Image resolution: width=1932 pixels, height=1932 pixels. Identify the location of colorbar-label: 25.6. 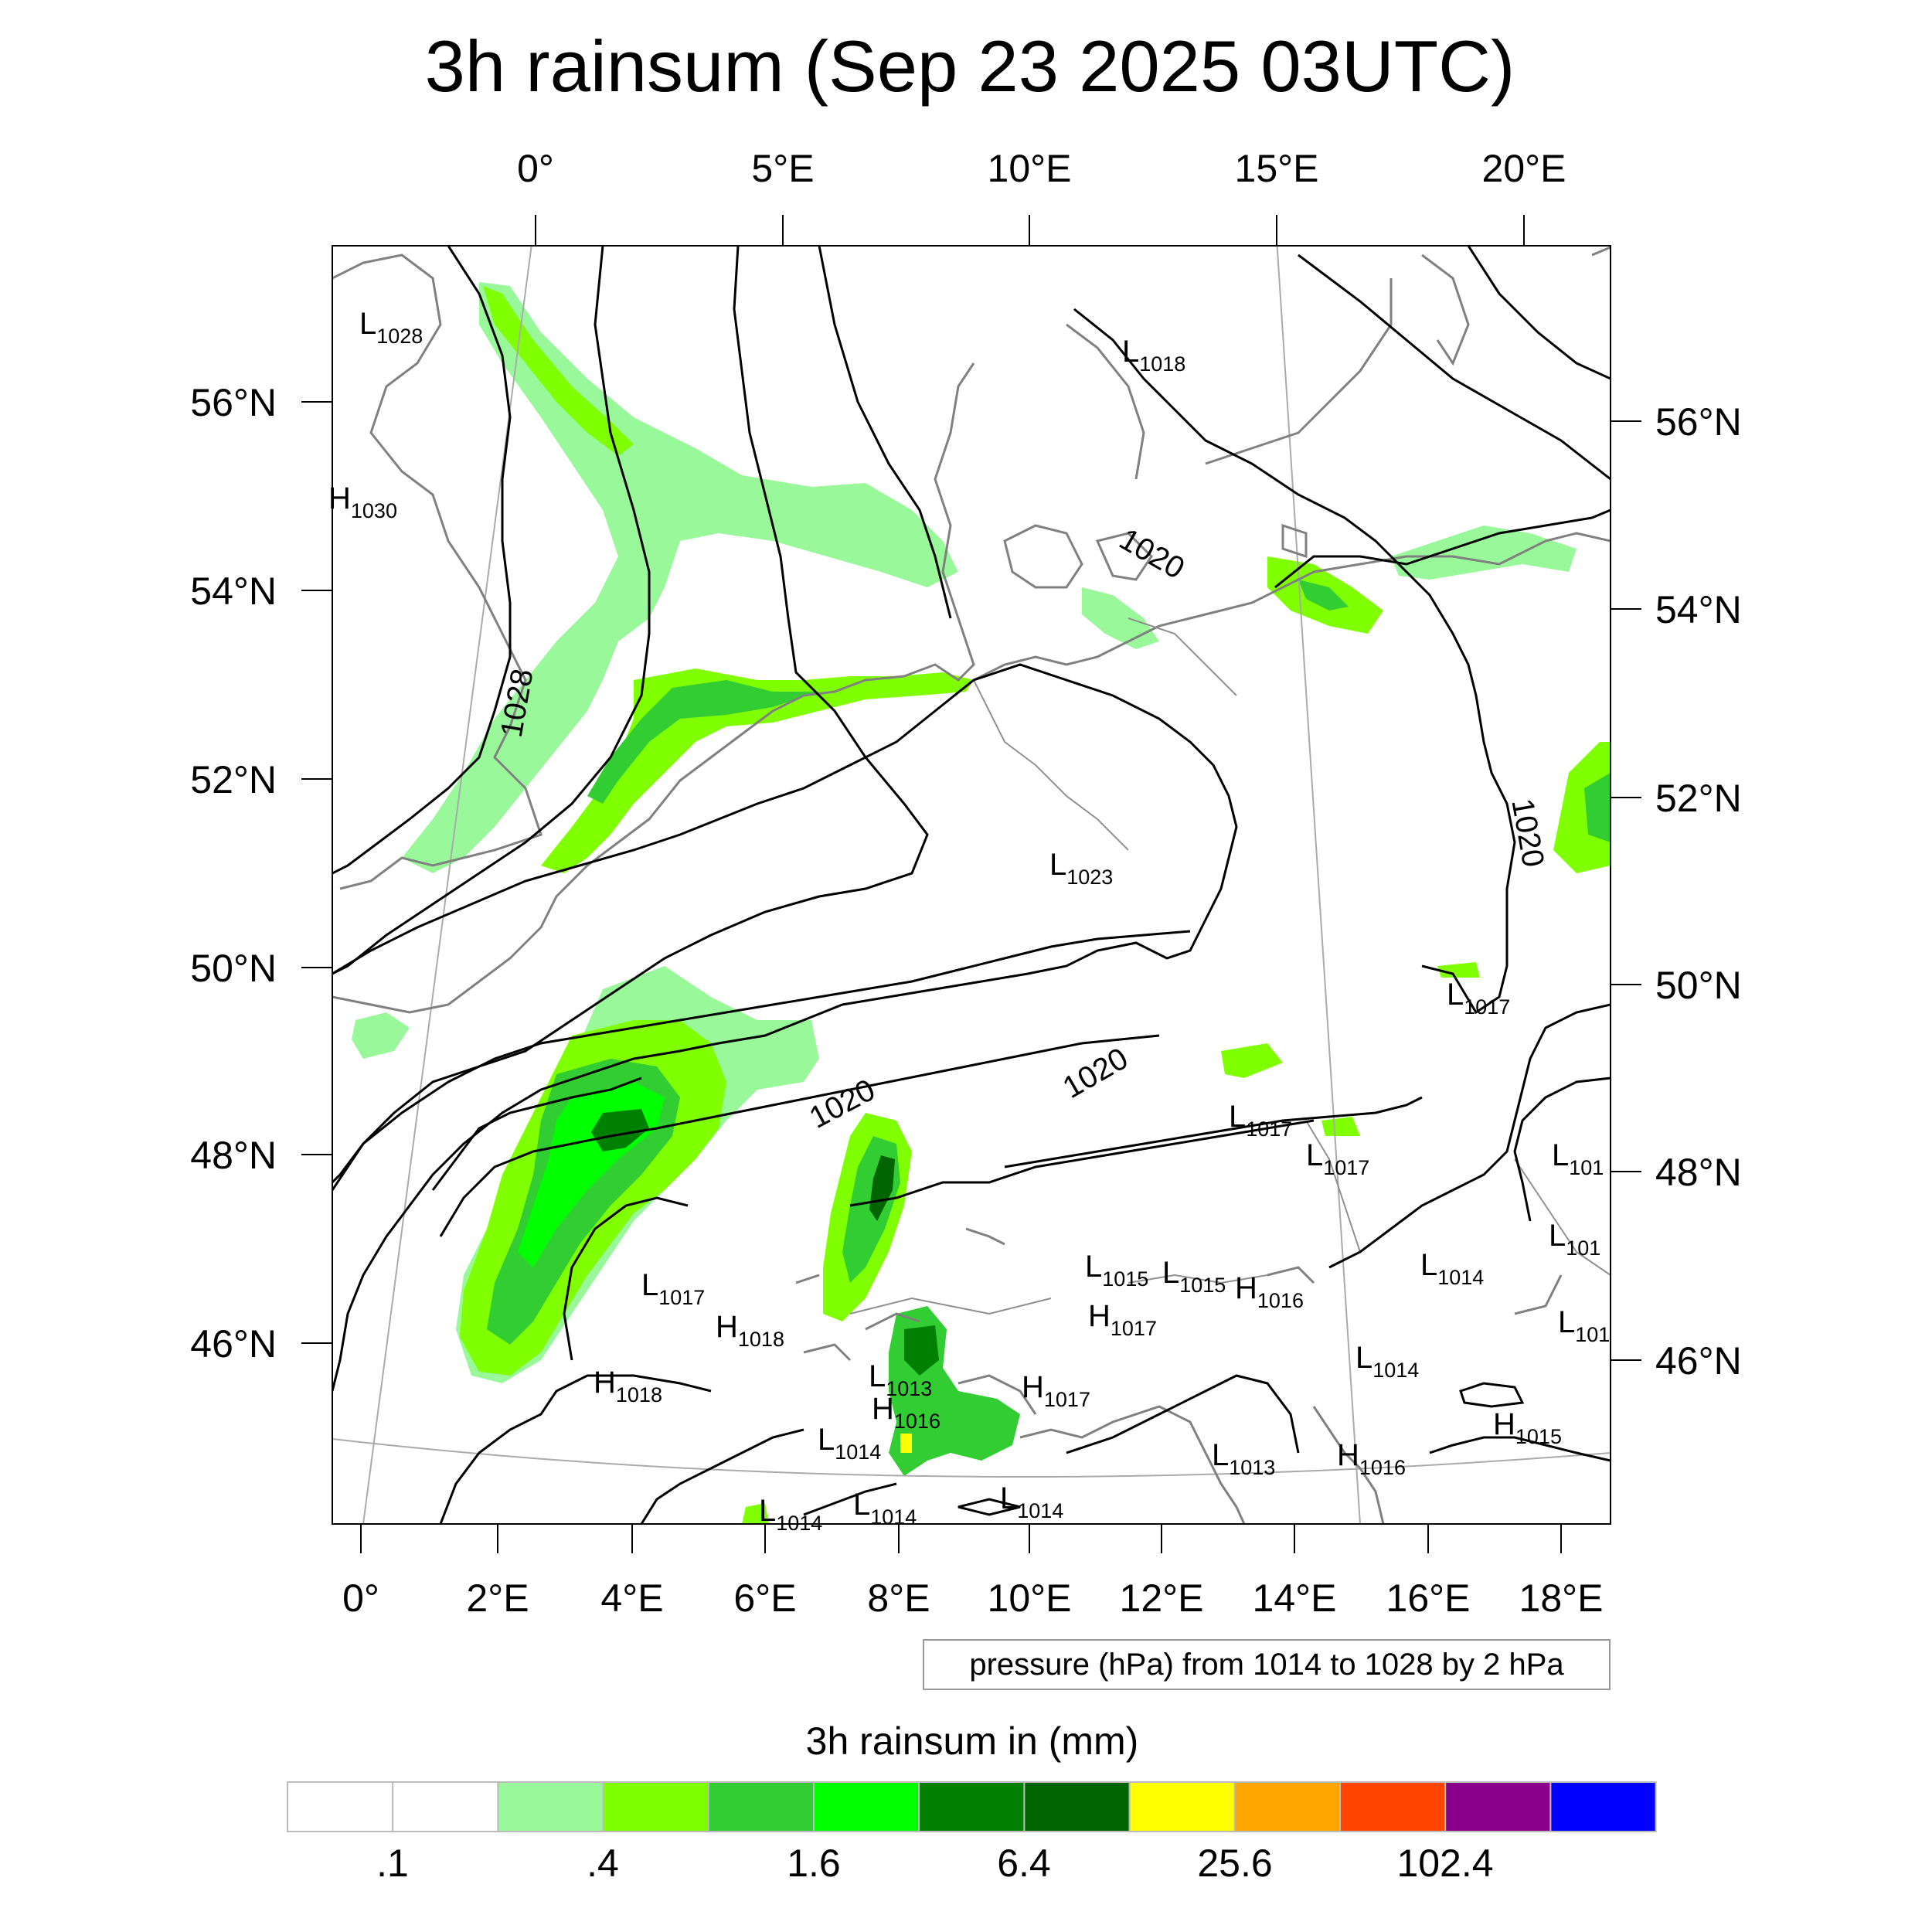
(1234, 1864).